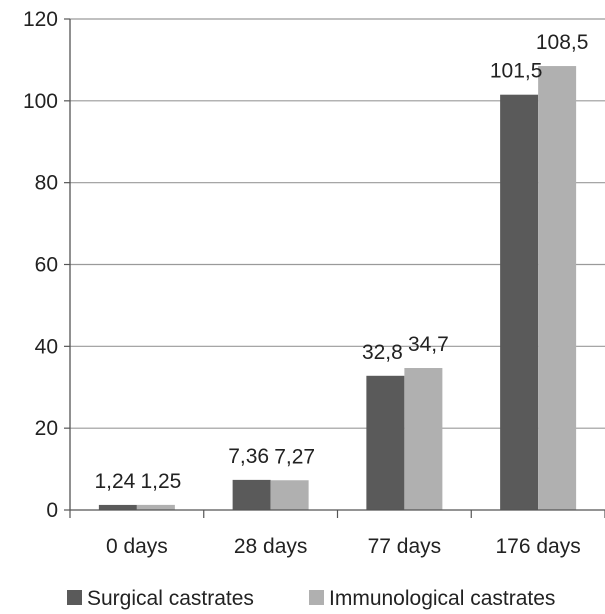  I want to click on legend-label: Surgical castrates, so click(170, 598).